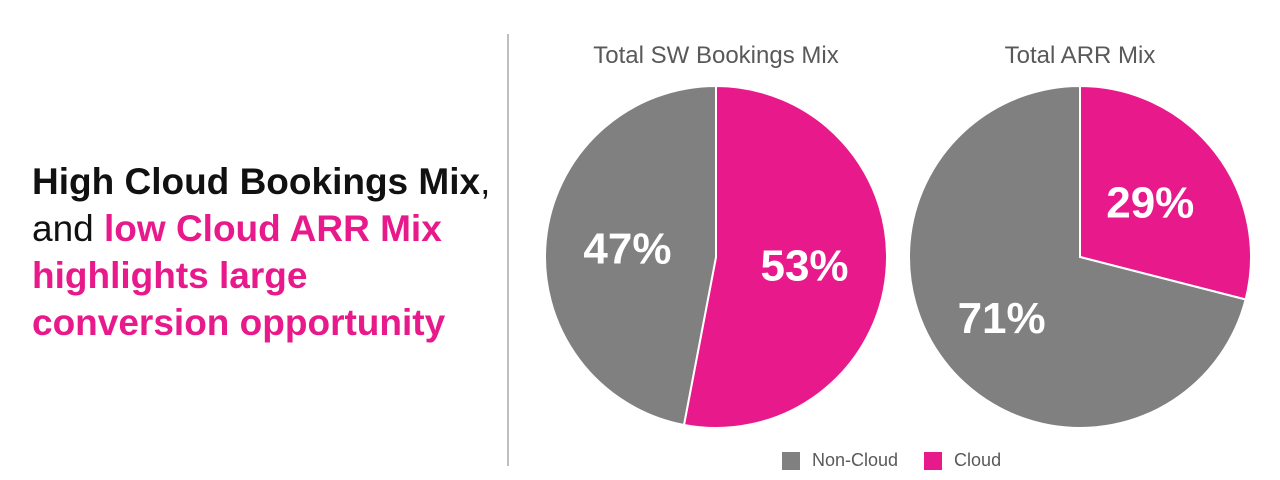 The height and width of the screenshot is (480, 1280). What do you see at coordinates (716, 55) in the screenshot?
I see `chart-title-bookings: Total SW Bookings Mix` at bounding box center [716, 55].